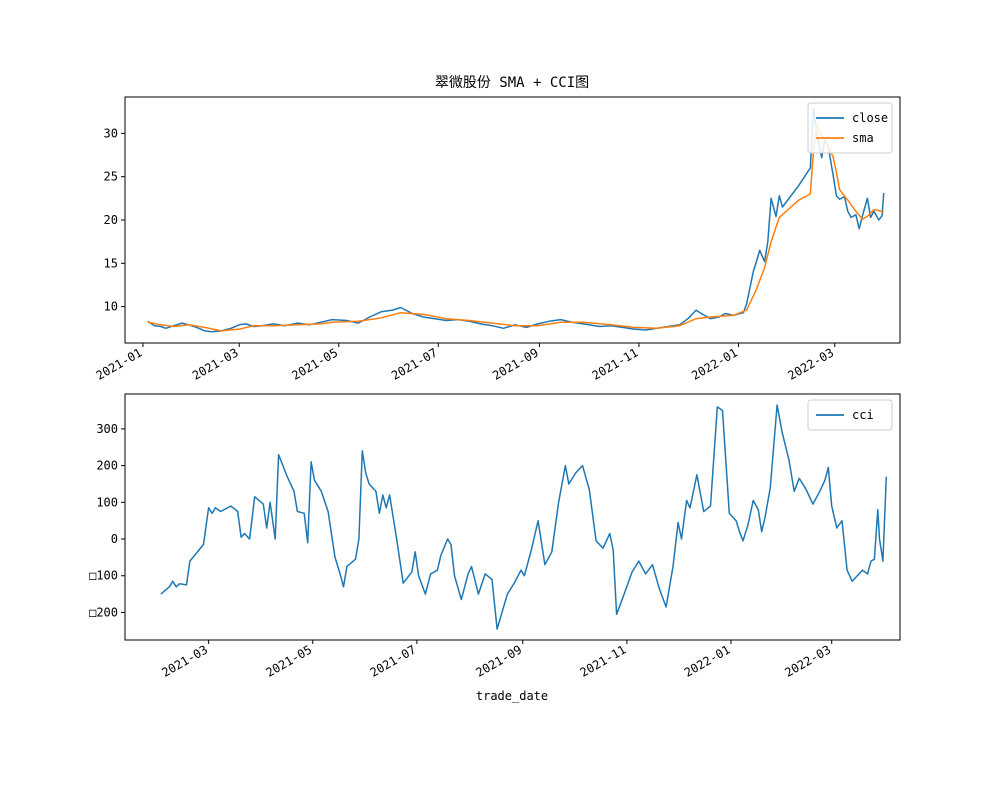  What do you see at coordinates (107, 429) in the screenshot?
I see `y-tick-label: 300` at bounding box center [107, 429].